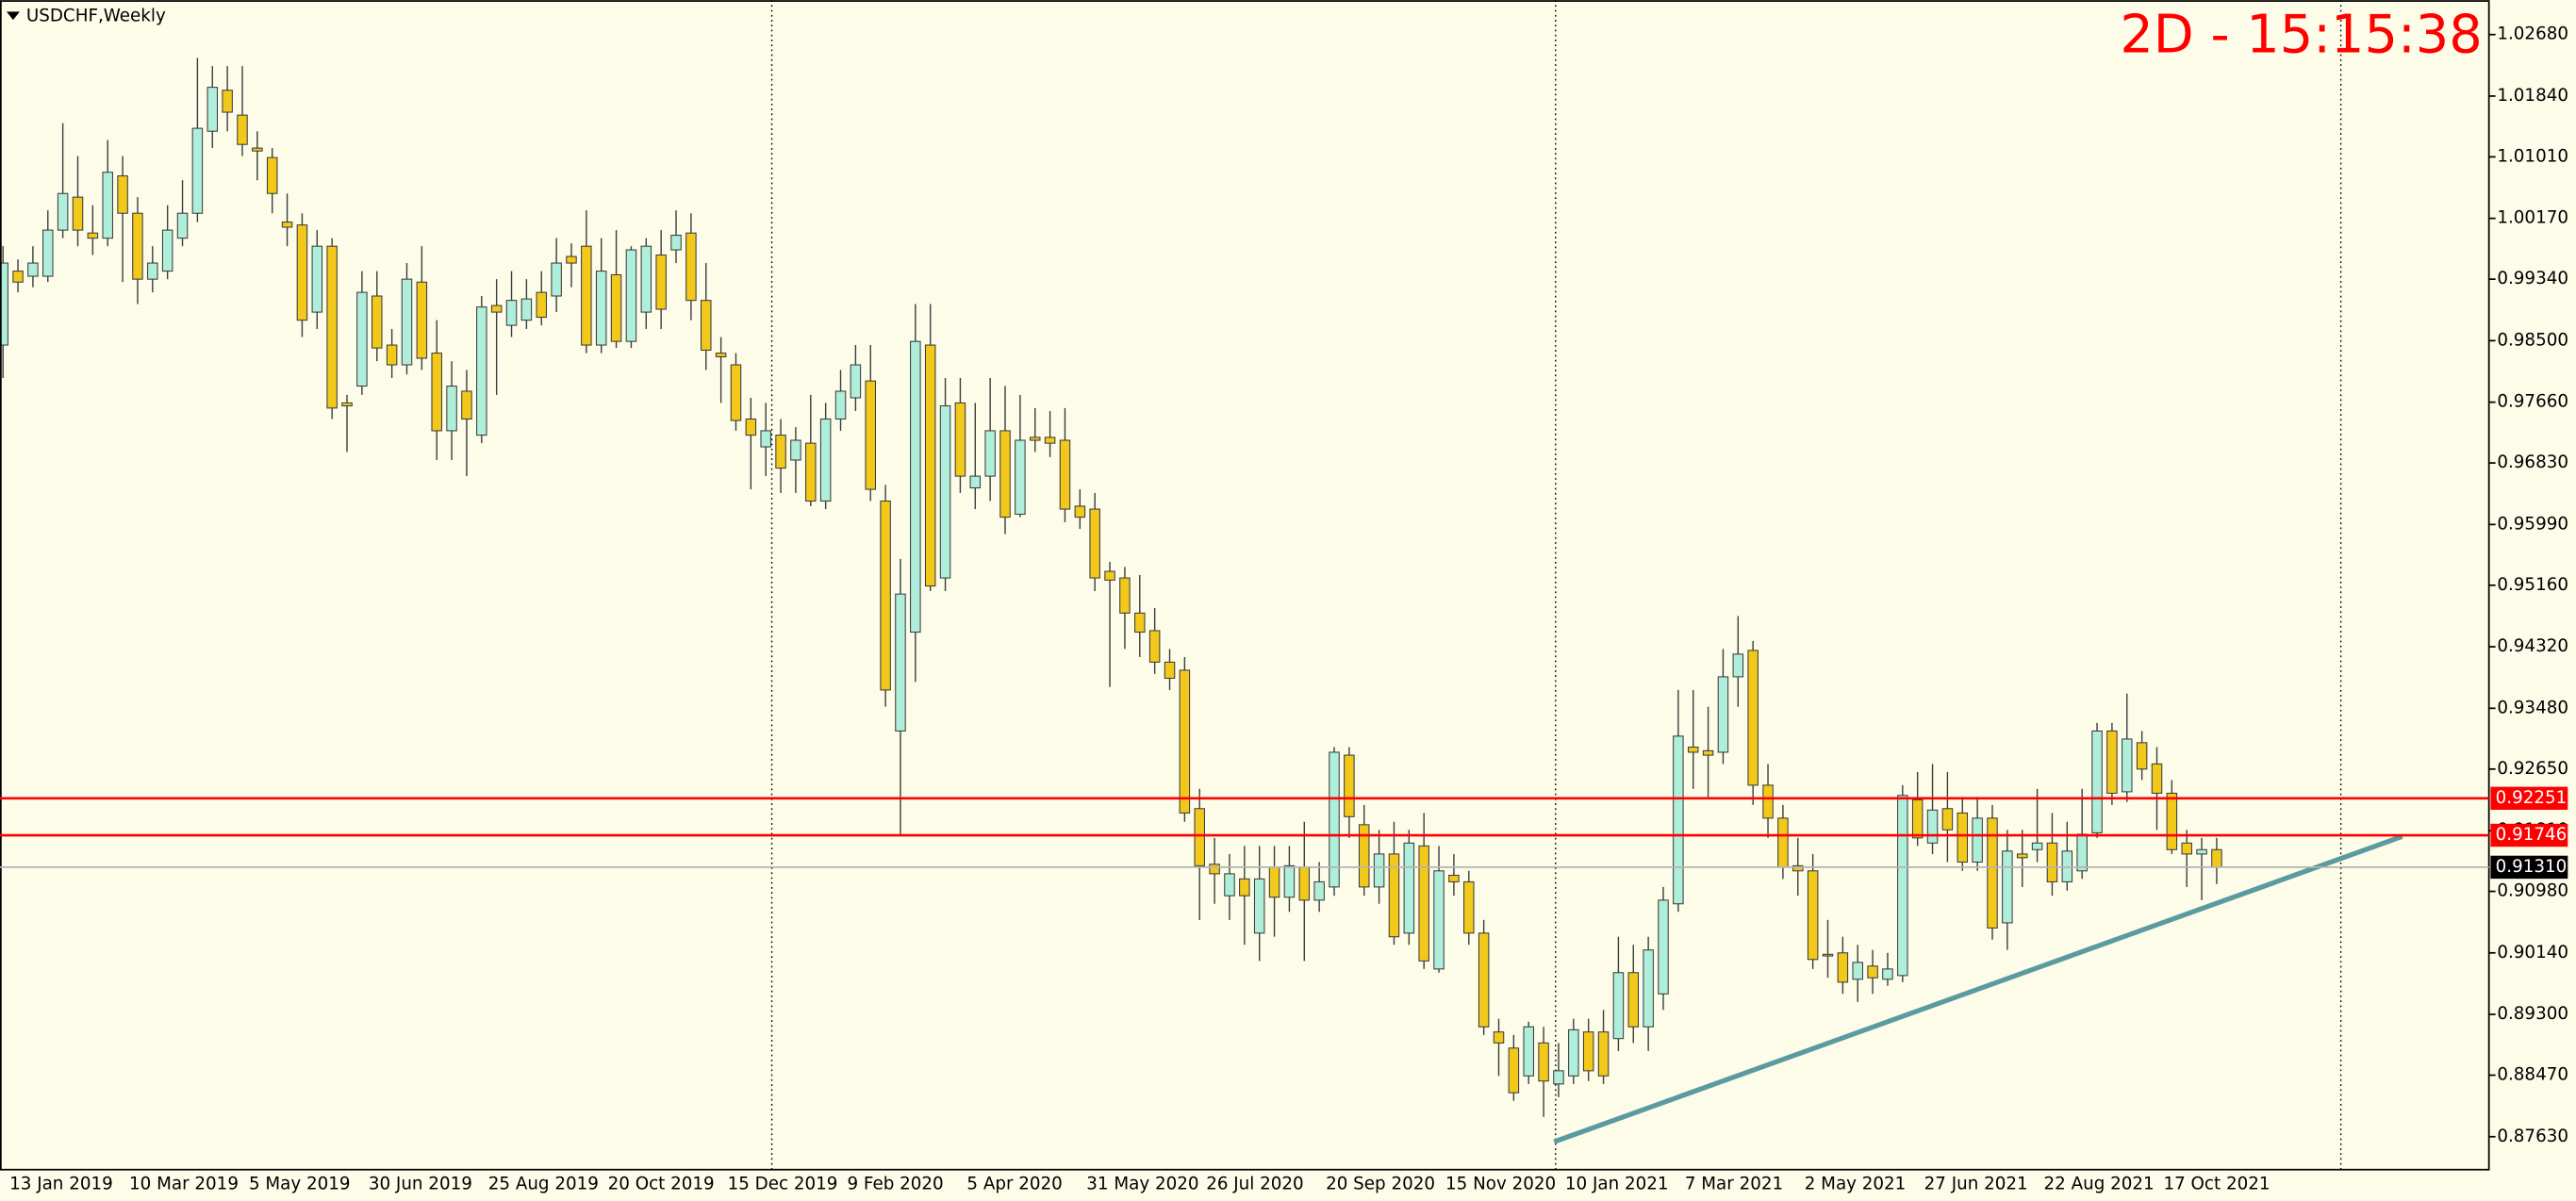  Describe the element at coordinates (2532, 891) in the screenshot. I see `y-tick-label: 0.90980` at that location.